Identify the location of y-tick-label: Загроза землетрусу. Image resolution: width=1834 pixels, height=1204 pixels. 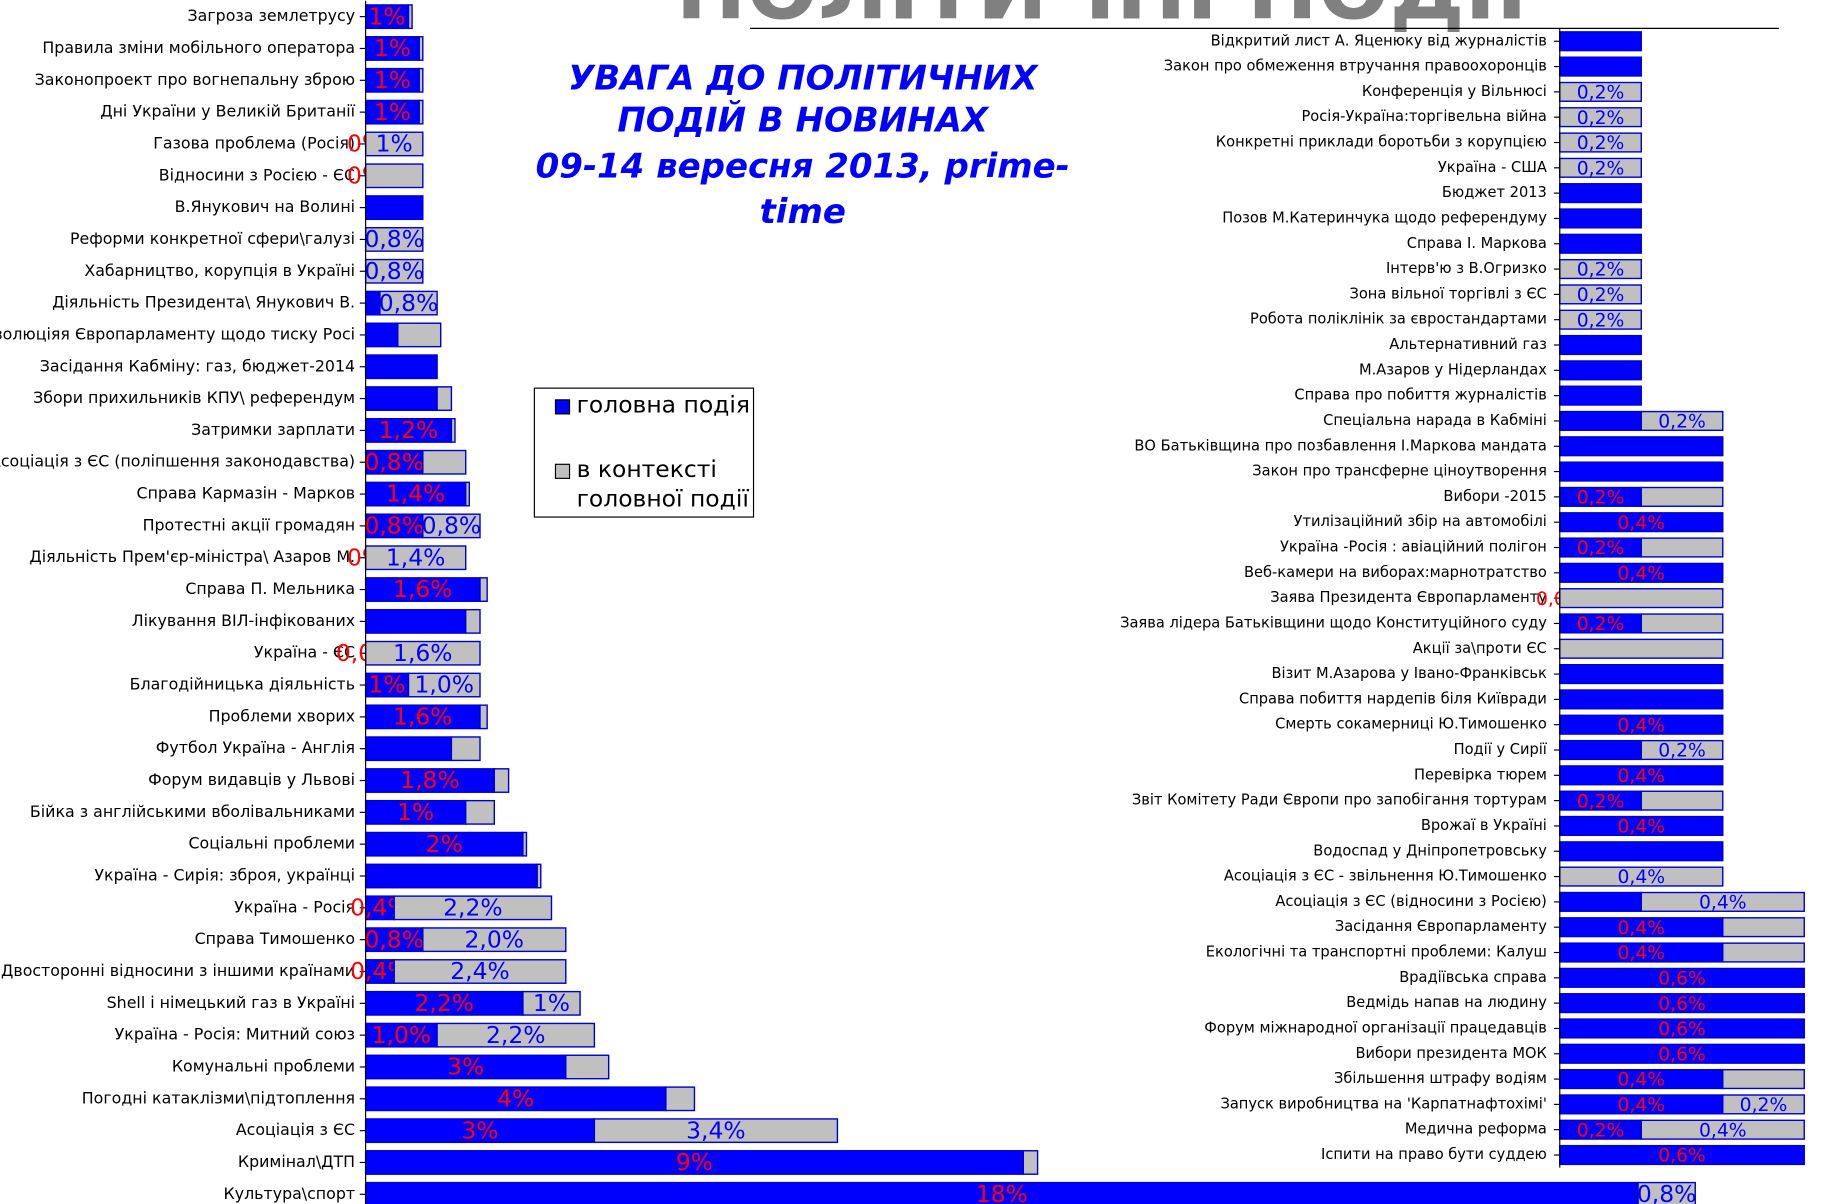
(272, 15).